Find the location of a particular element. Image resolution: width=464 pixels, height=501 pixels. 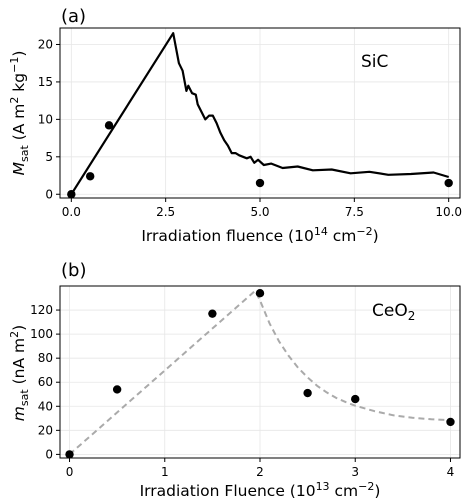

panel-b-y-tick-label: 100 is located at coordinates (41, 334).